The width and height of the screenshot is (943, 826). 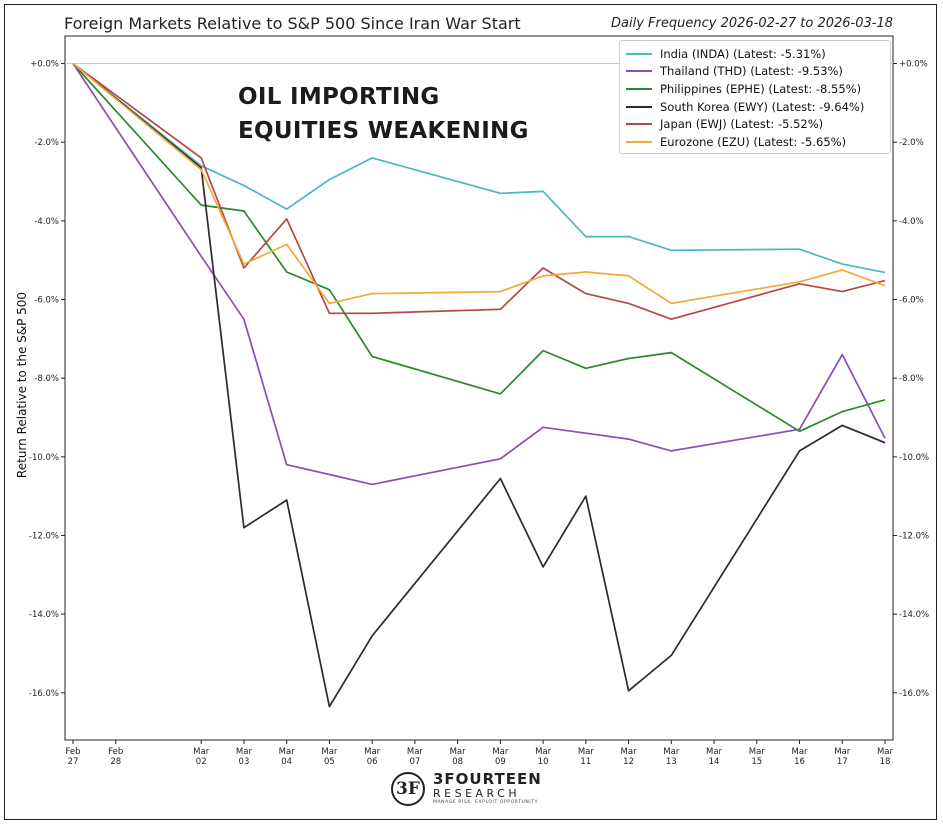 What do you see at coordinates (115, 762) in the screenshot?
I see `x-tick-label-date: 28` at bounding box center [115, 762].